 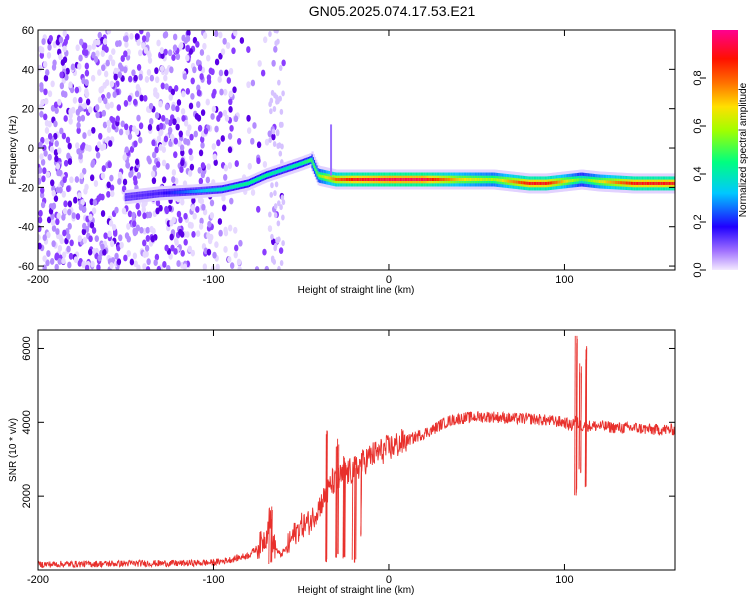 I want to click on colorbar-tick-label: 0.0, so click(x=698, y=269).